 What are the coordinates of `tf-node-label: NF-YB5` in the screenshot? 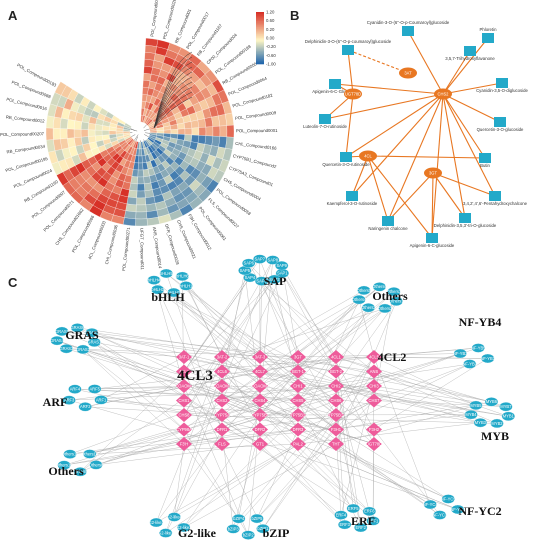 It's located at (478, 347).